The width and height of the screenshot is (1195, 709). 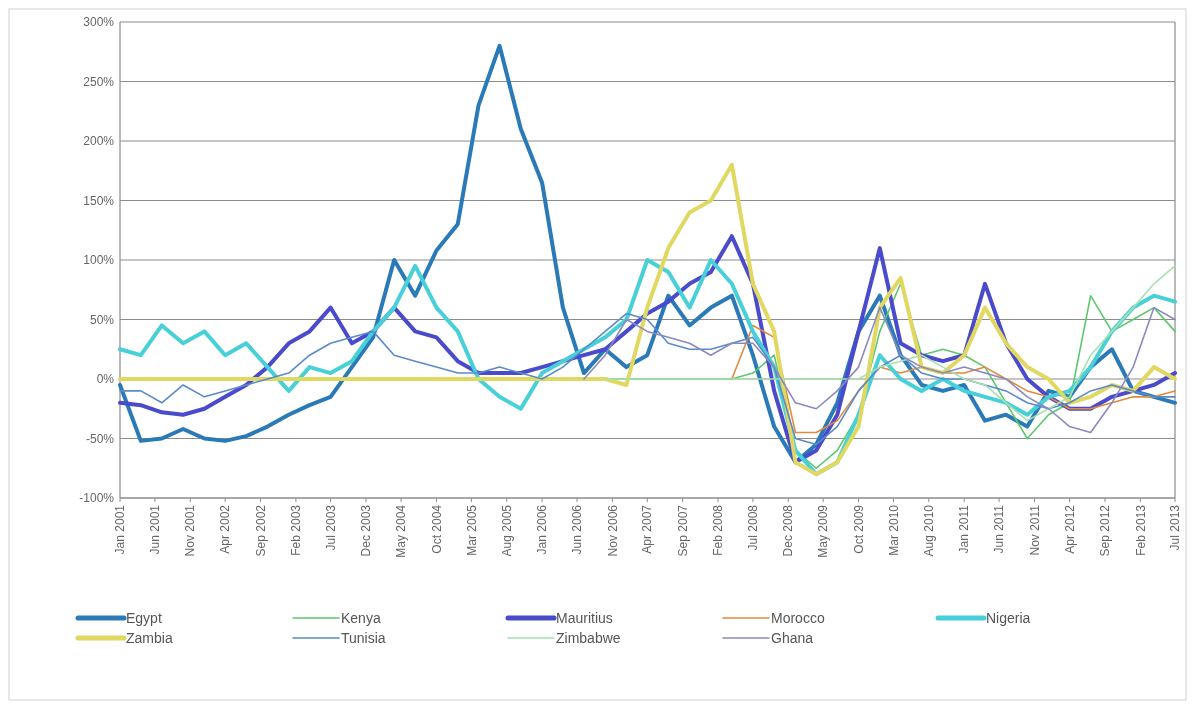 What do you see at coordinates (929, 530) in the screenshot?
I see `x-tick-label: Aug 2010` at bounding box center [929, 530].